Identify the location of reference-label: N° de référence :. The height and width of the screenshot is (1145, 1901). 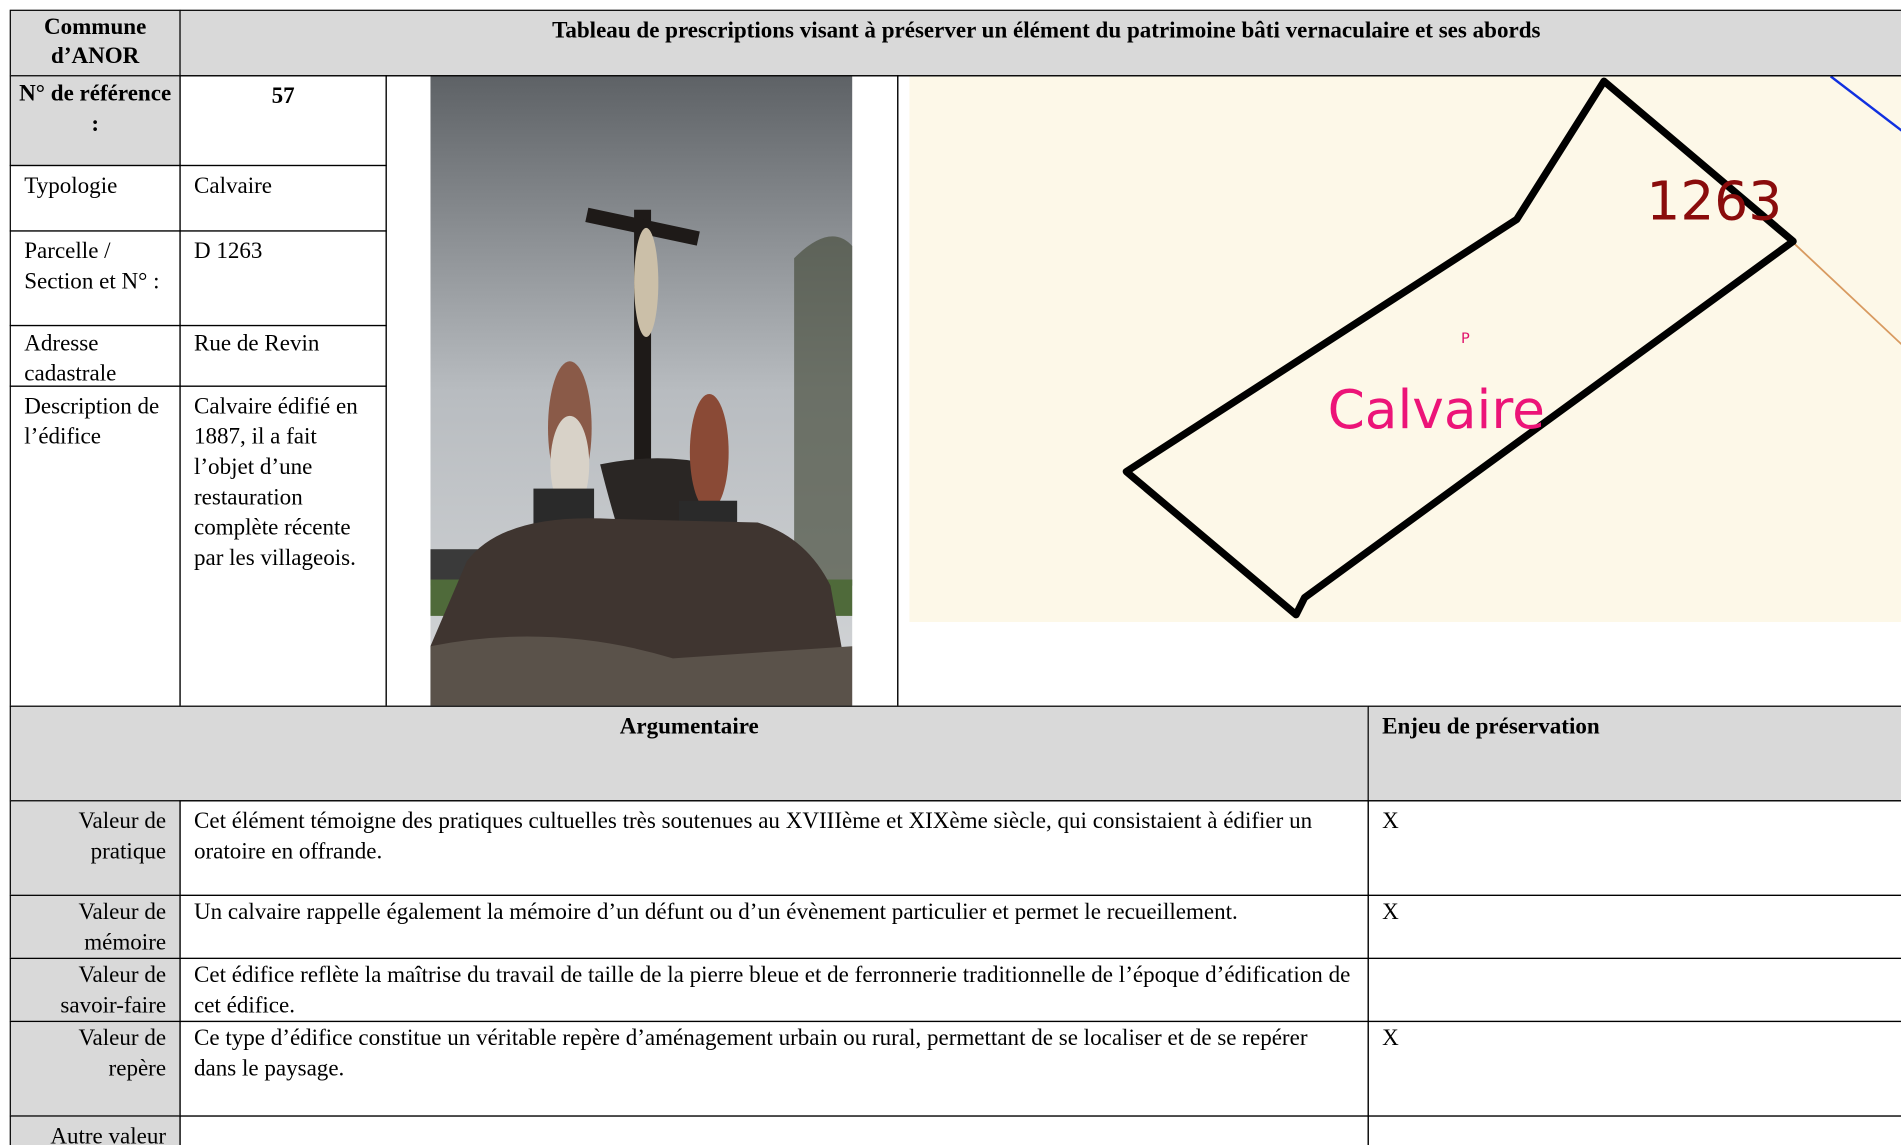
(95, 121).